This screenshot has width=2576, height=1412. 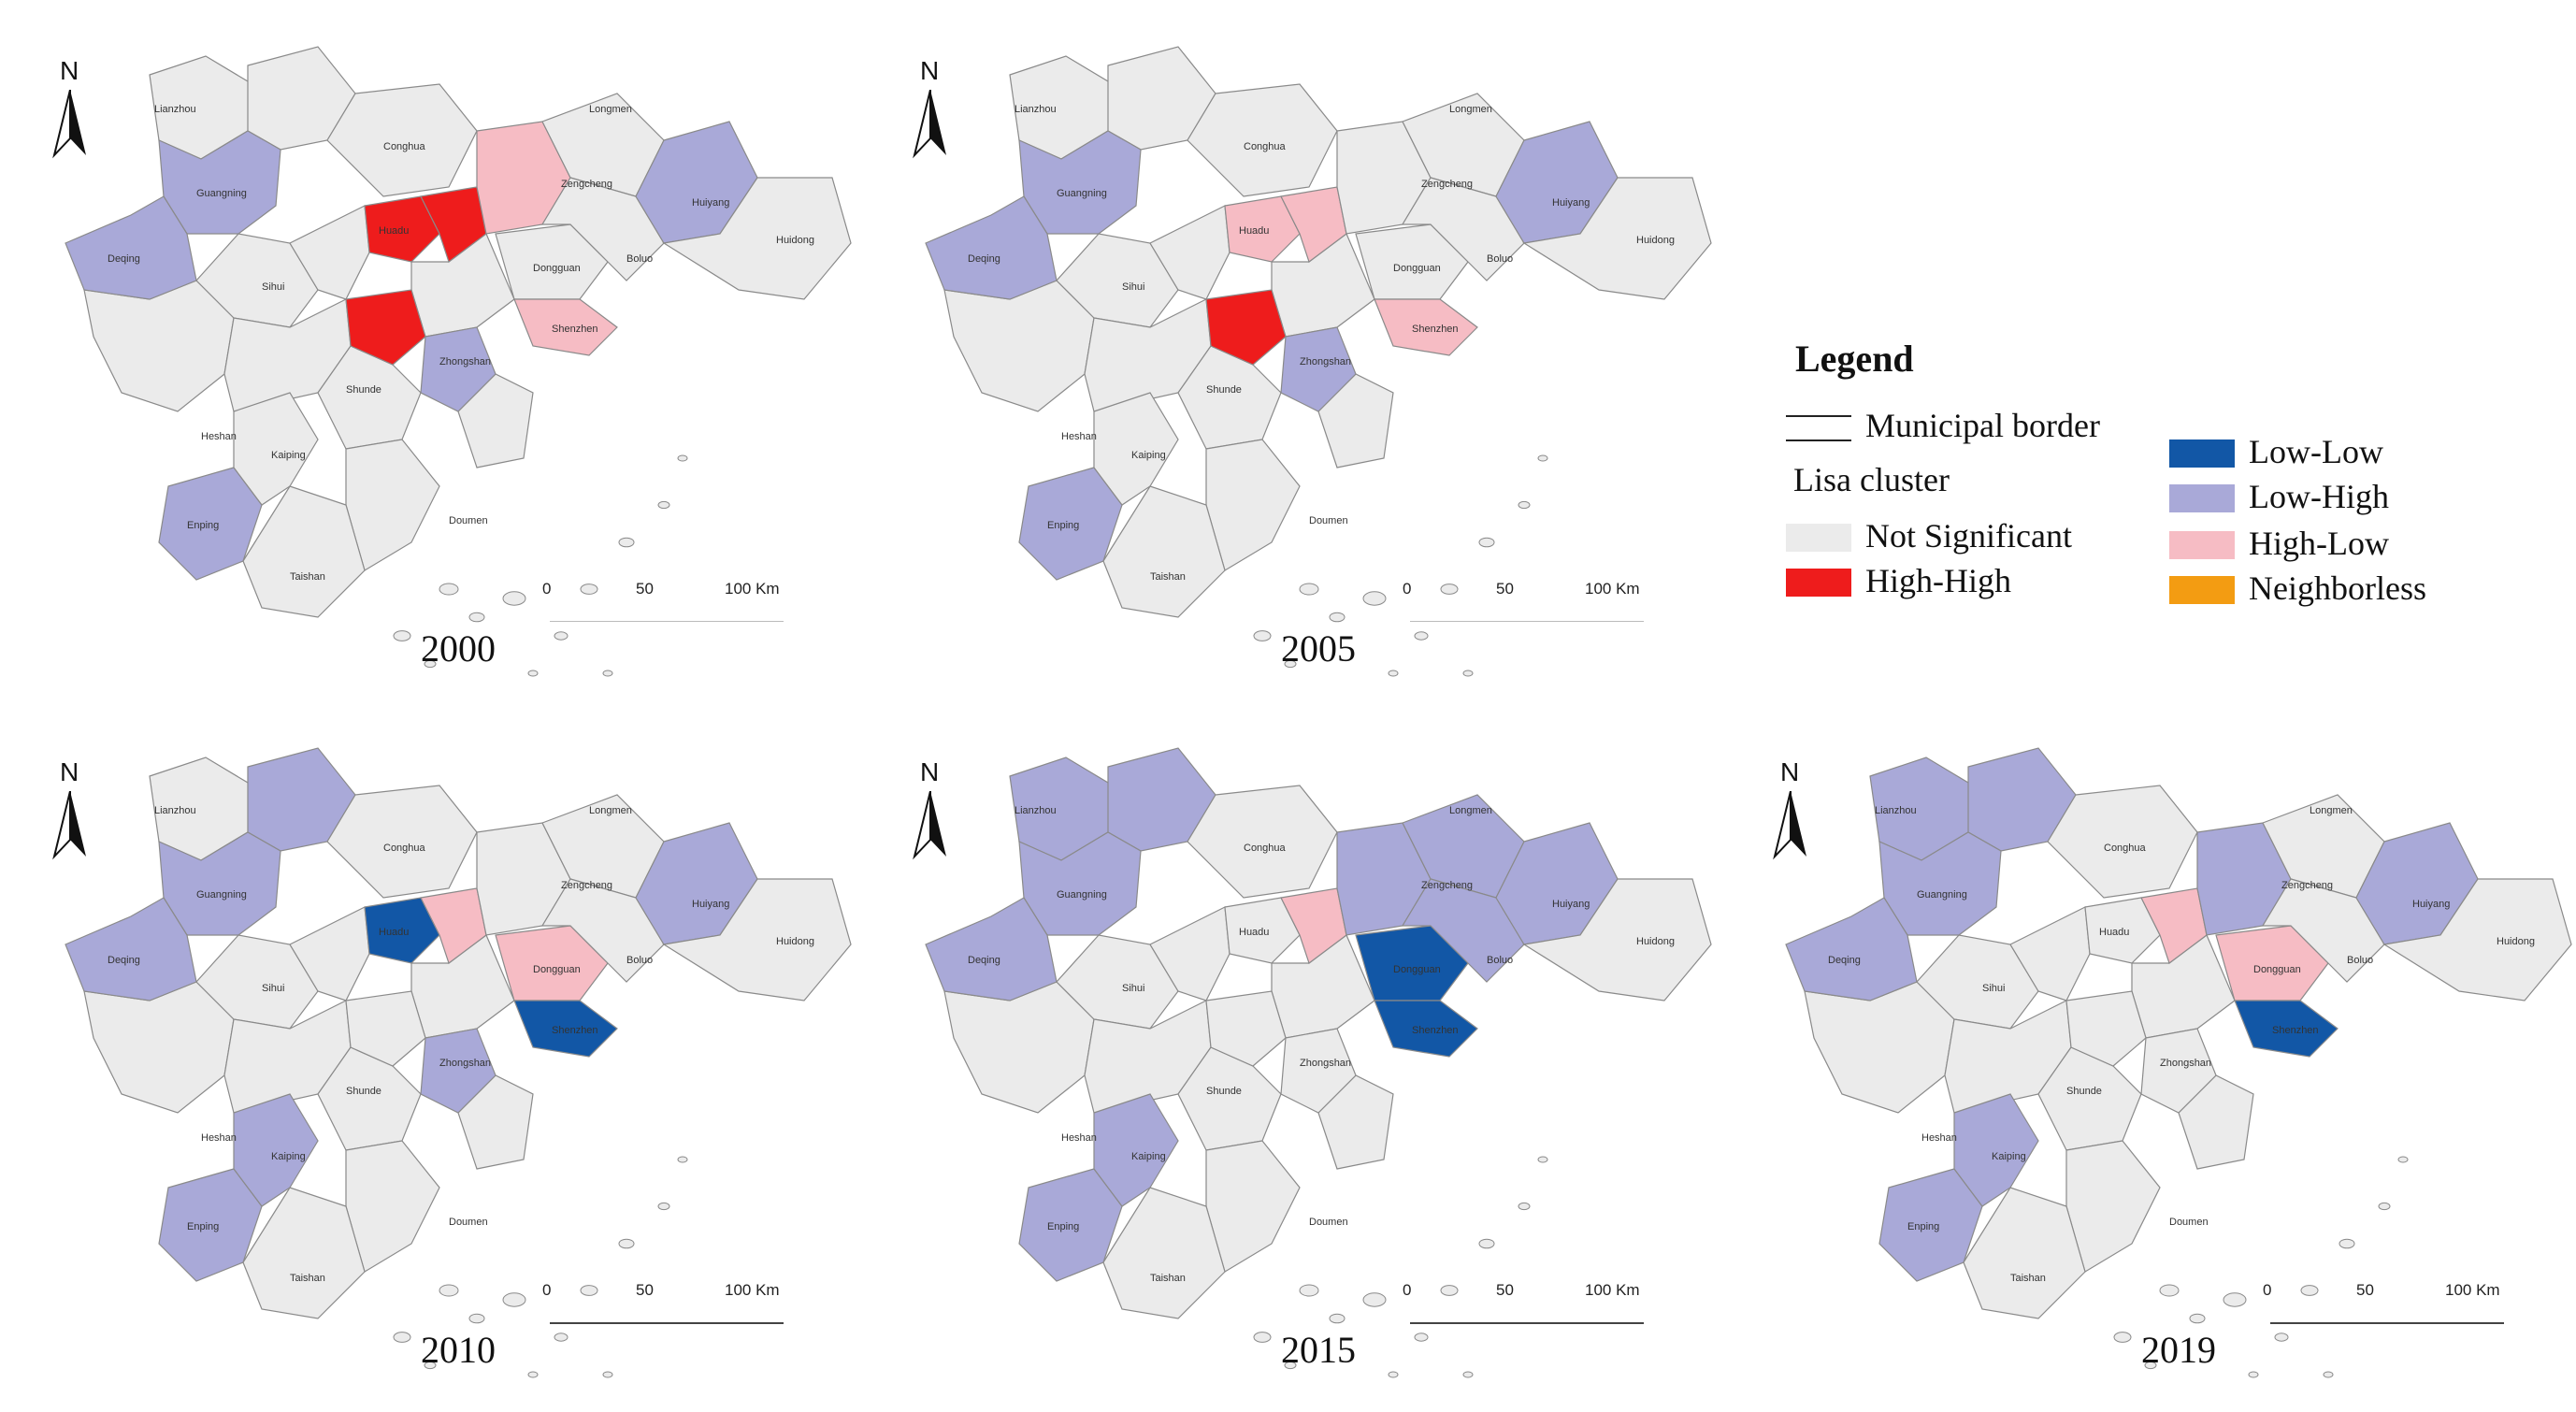 I want to click on legend-low-low: Low-Low, so click(x=2316, y=451).